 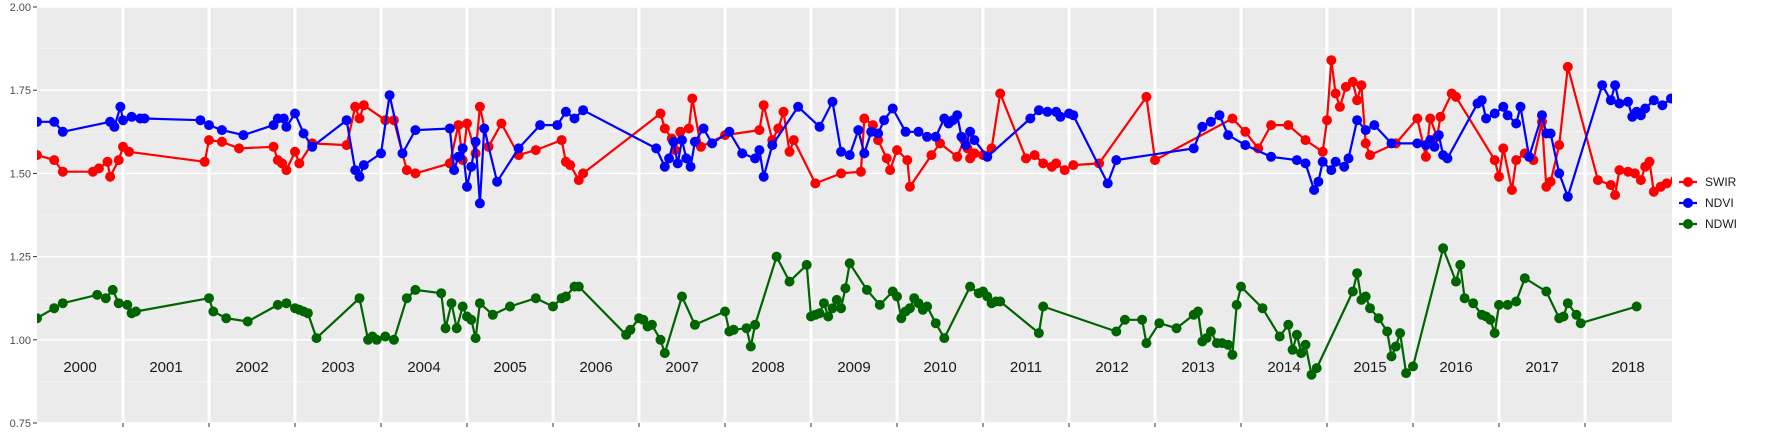 What do you see at coordinates (1708, 224) in the screenshot?
I see `legend-item-ndwi: NDWI` at bounding box center [1708, 224].